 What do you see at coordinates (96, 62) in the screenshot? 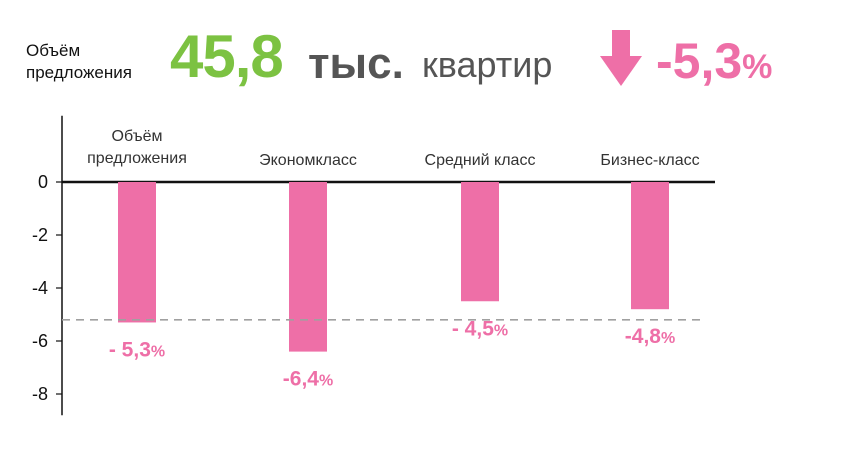
I see `header-label: Объём предложения` at bounding box center [96, 62].